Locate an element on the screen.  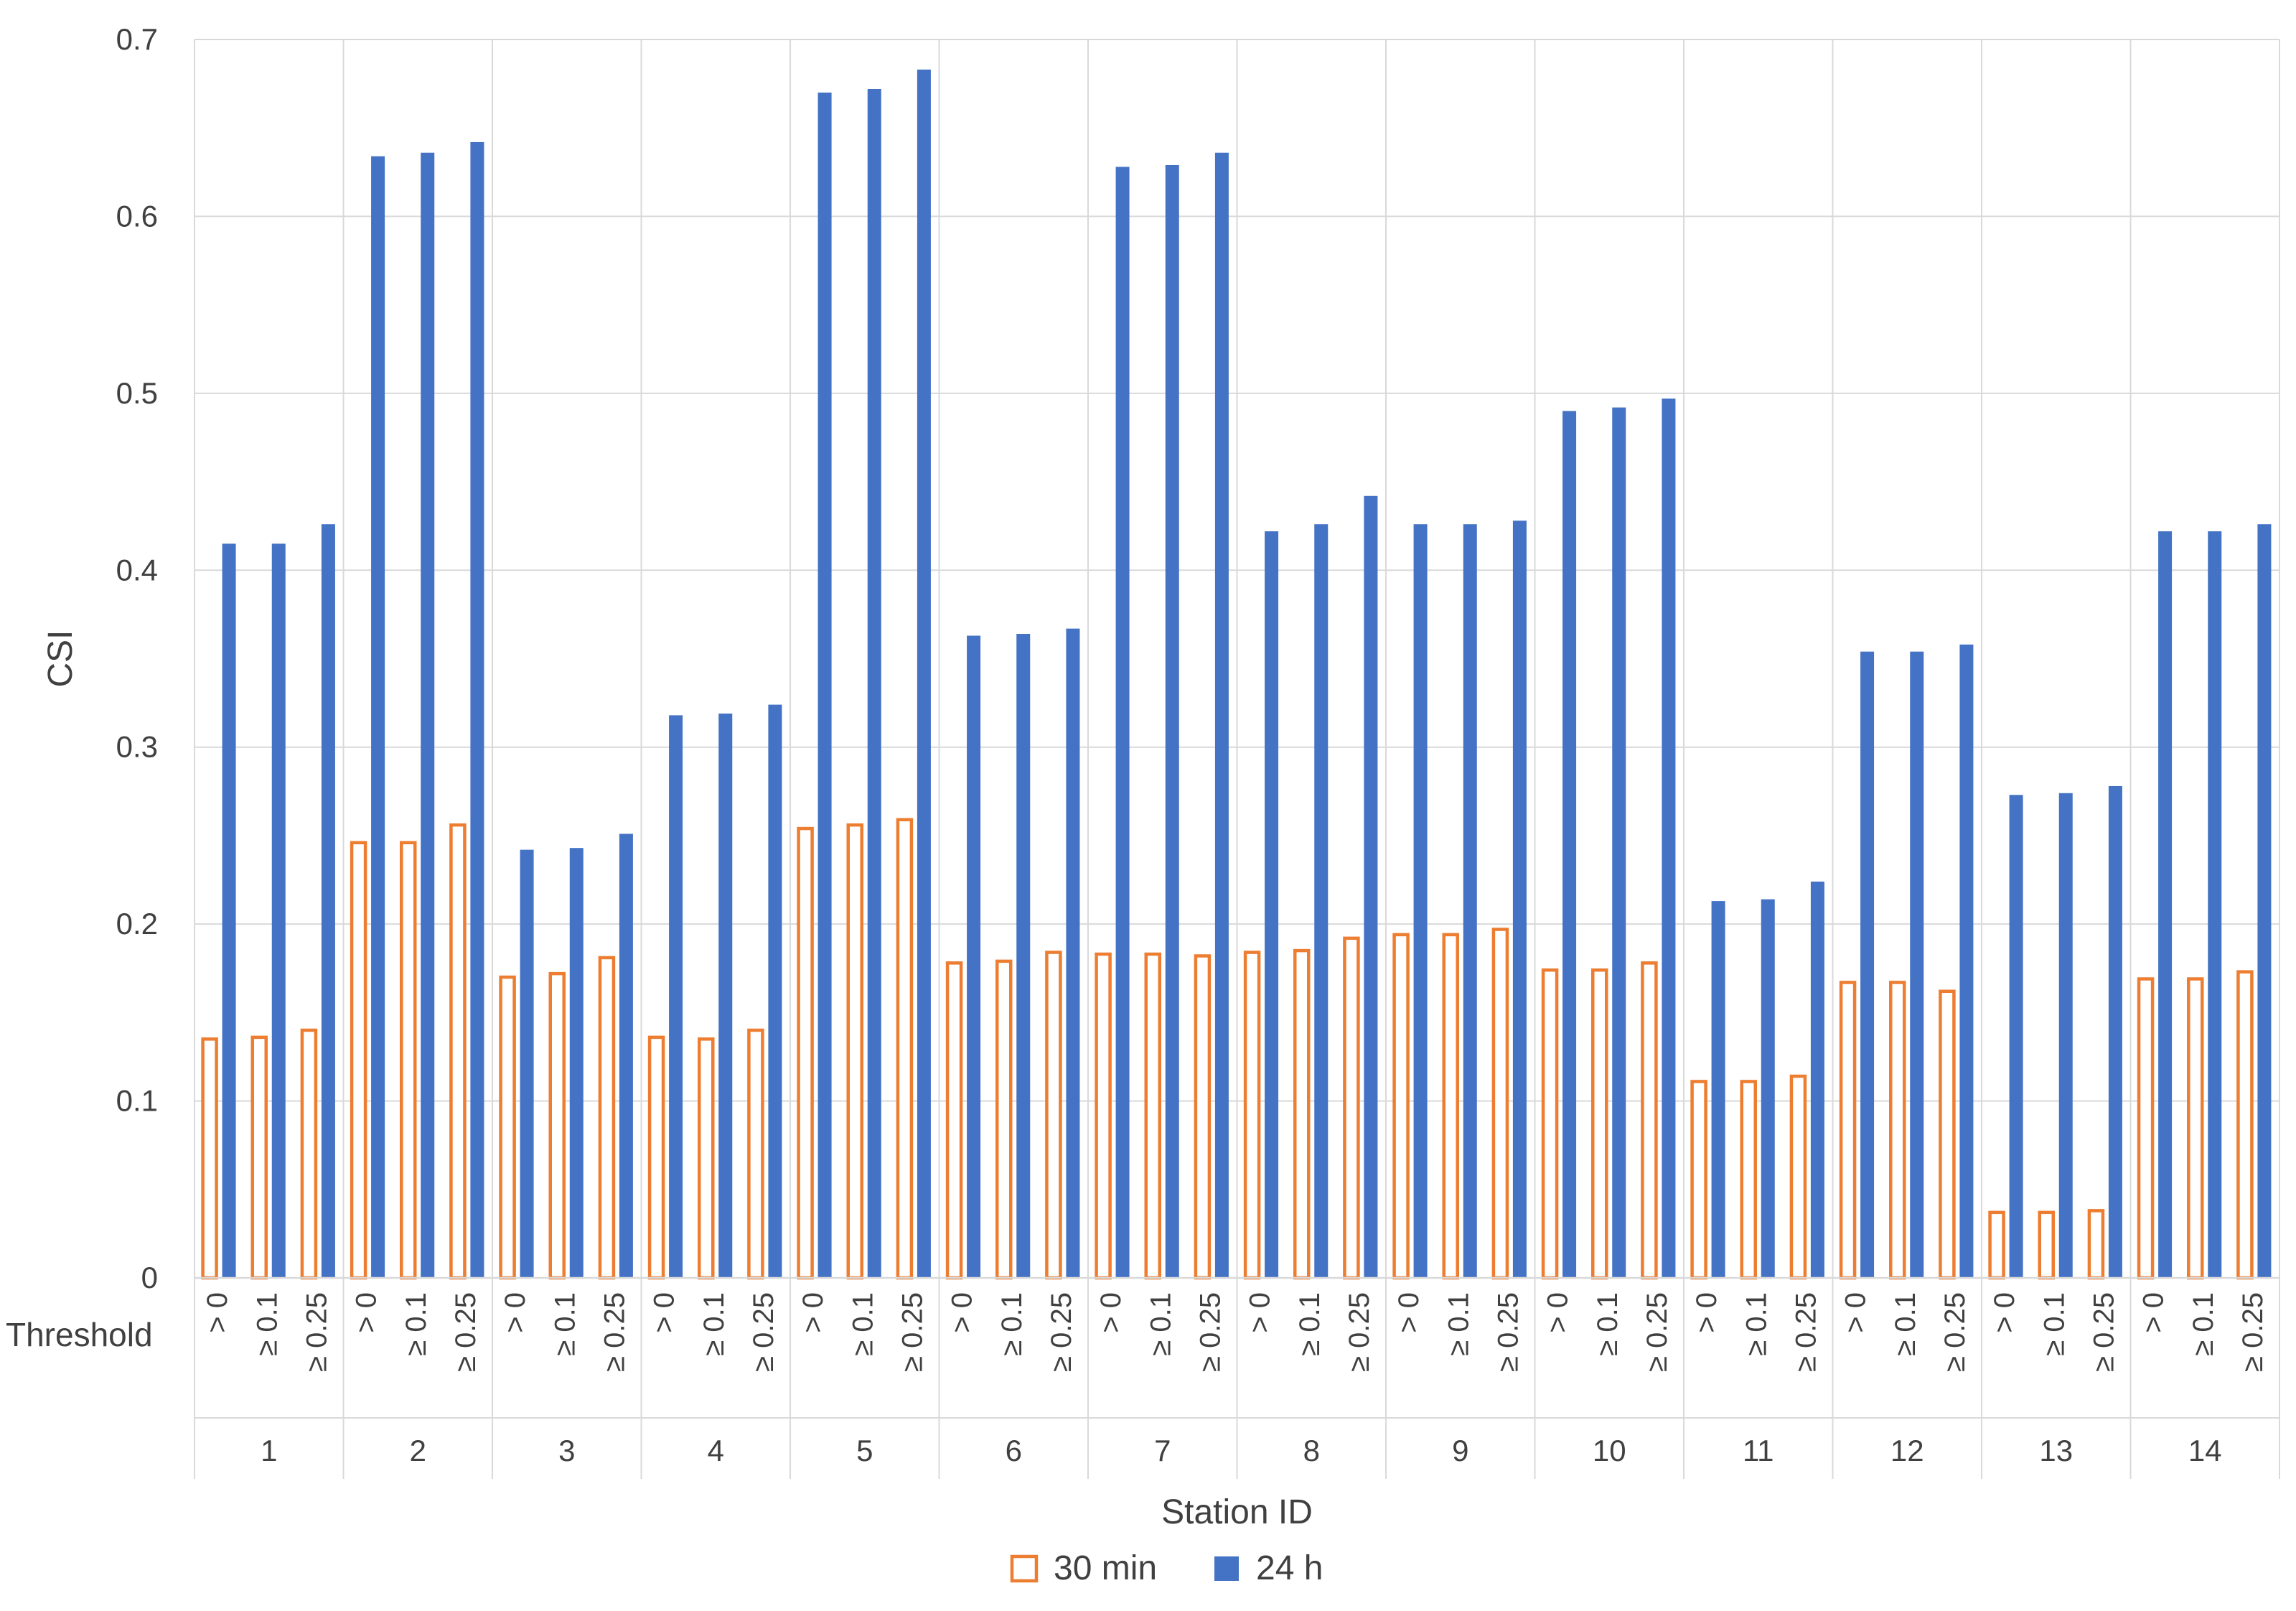
y-tick-label: 0.5 is located at coordinates (137, 393).